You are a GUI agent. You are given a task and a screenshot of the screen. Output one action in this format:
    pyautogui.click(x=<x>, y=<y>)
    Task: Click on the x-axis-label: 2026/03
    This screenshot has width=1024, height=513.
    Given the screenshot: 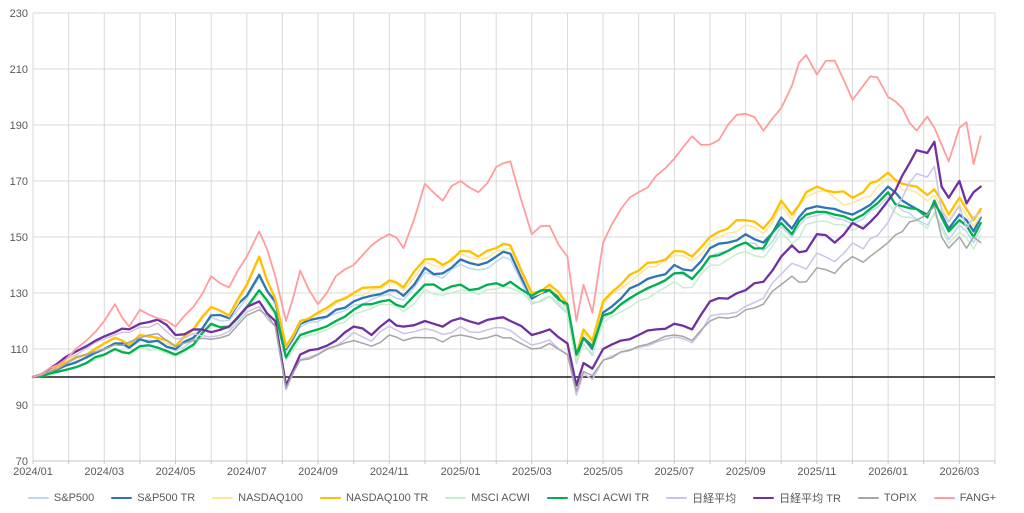 What is the action you would take?
    pyautogui.click(x=959, y=472)
    